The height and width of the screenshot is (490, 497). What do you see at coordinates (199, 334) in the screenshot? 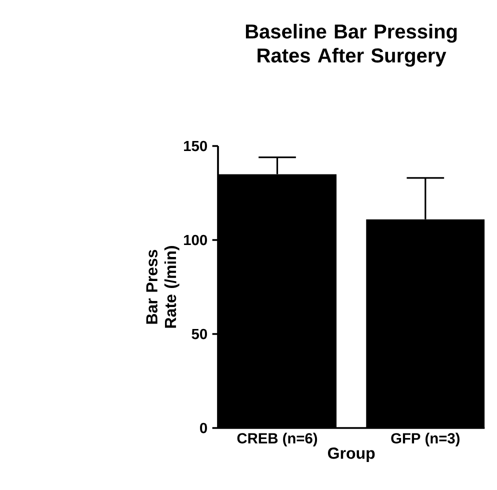
I see `y-tick-label: 50` at bounding box center [199, 334].